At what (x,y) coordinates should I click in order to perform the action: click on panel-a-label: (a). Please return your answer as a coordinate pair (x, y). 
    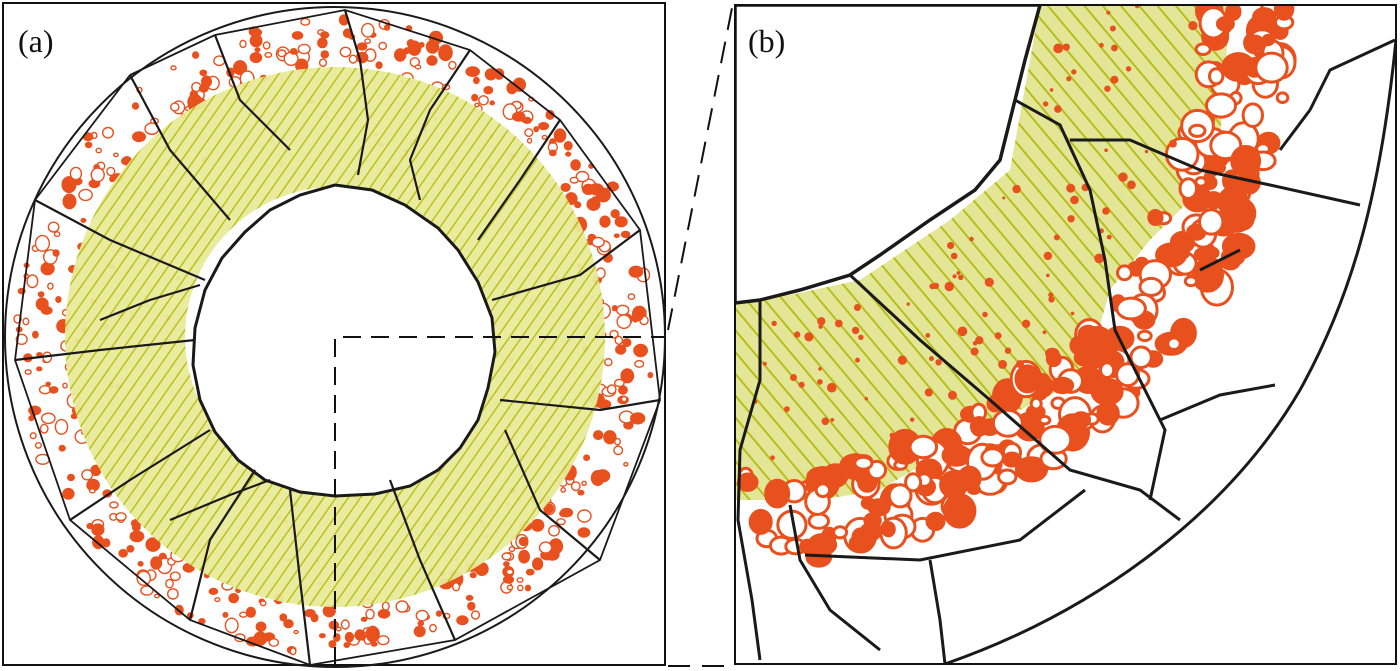
    Looking at the image, I should click on (36, 41).